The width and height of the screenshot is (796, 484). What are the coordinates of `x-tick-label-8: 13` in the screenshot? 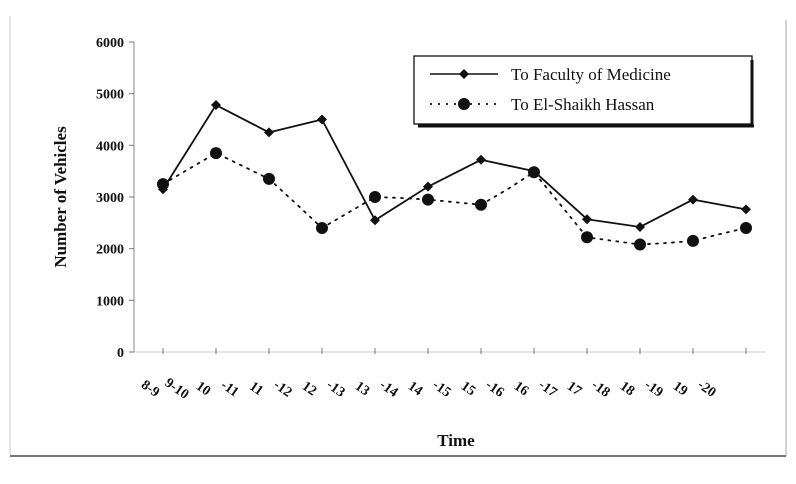 It's located at (362, 389).